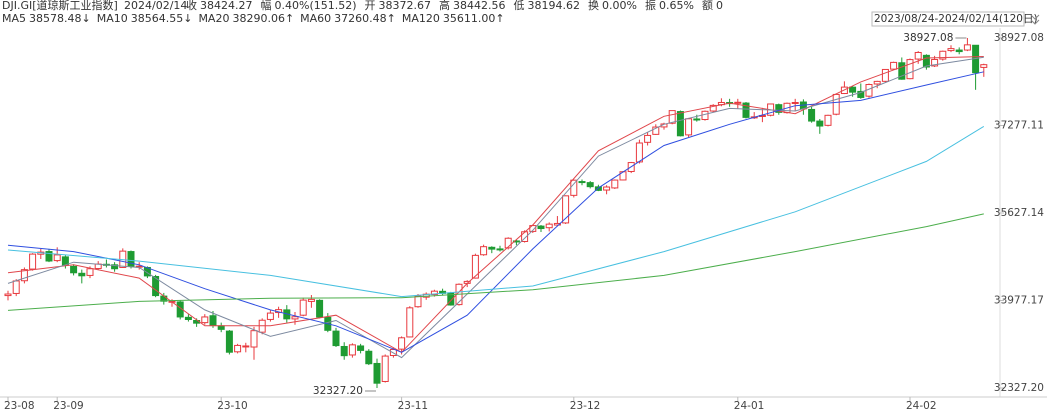 This screenshot has height=416, width=1047. Describe the element at coordinates (266, 6) in the screenshot. I see `header-label: 幅` at that location.